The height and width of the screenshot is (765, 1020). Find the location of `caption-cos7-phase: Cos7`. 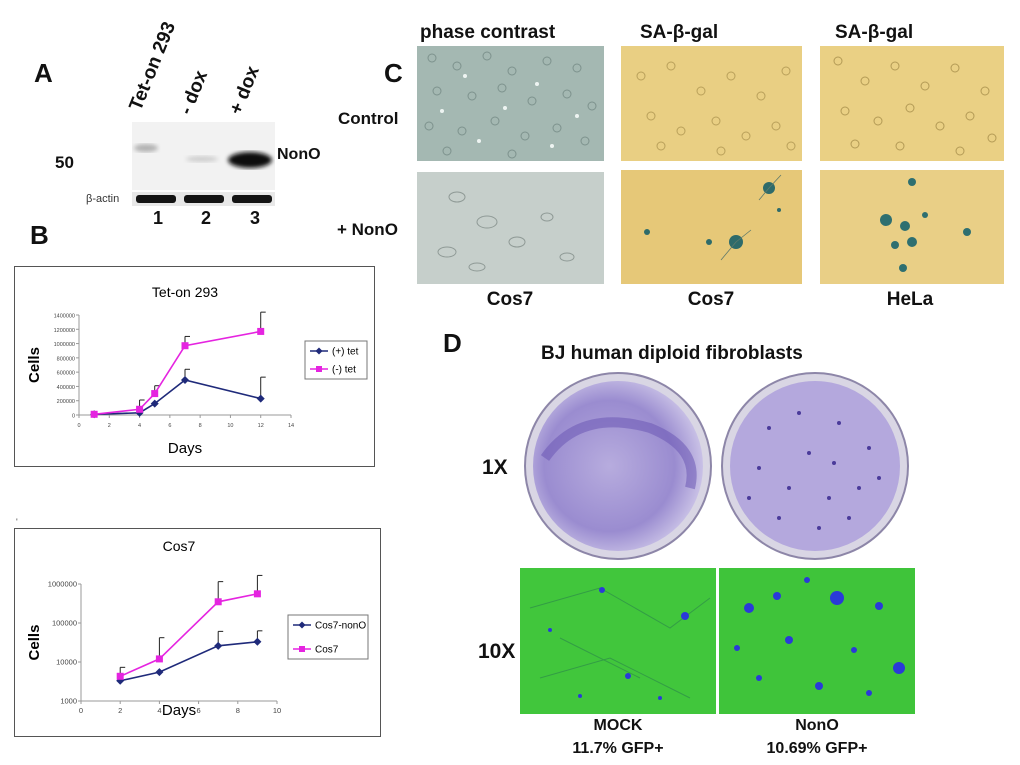

caption-cos7-phase: Cos7 is located at coordinates (510, 299).